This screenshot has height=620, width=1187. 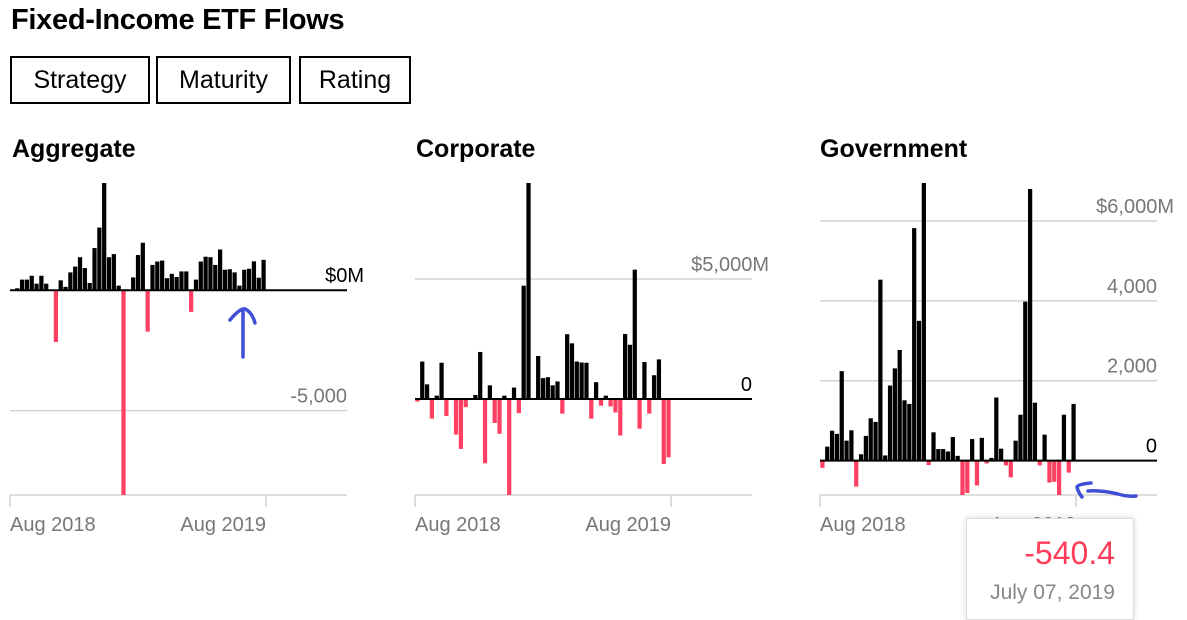 I want to click on y-tick-label: -5,000, so click(x=318, y=397).